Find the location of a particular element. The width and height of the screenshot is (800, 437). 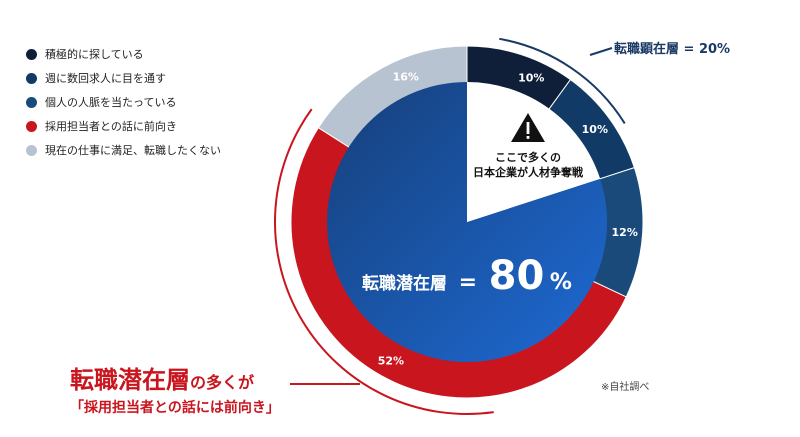

slice-label-weekly: 10% is located at coordinates (595, 129).